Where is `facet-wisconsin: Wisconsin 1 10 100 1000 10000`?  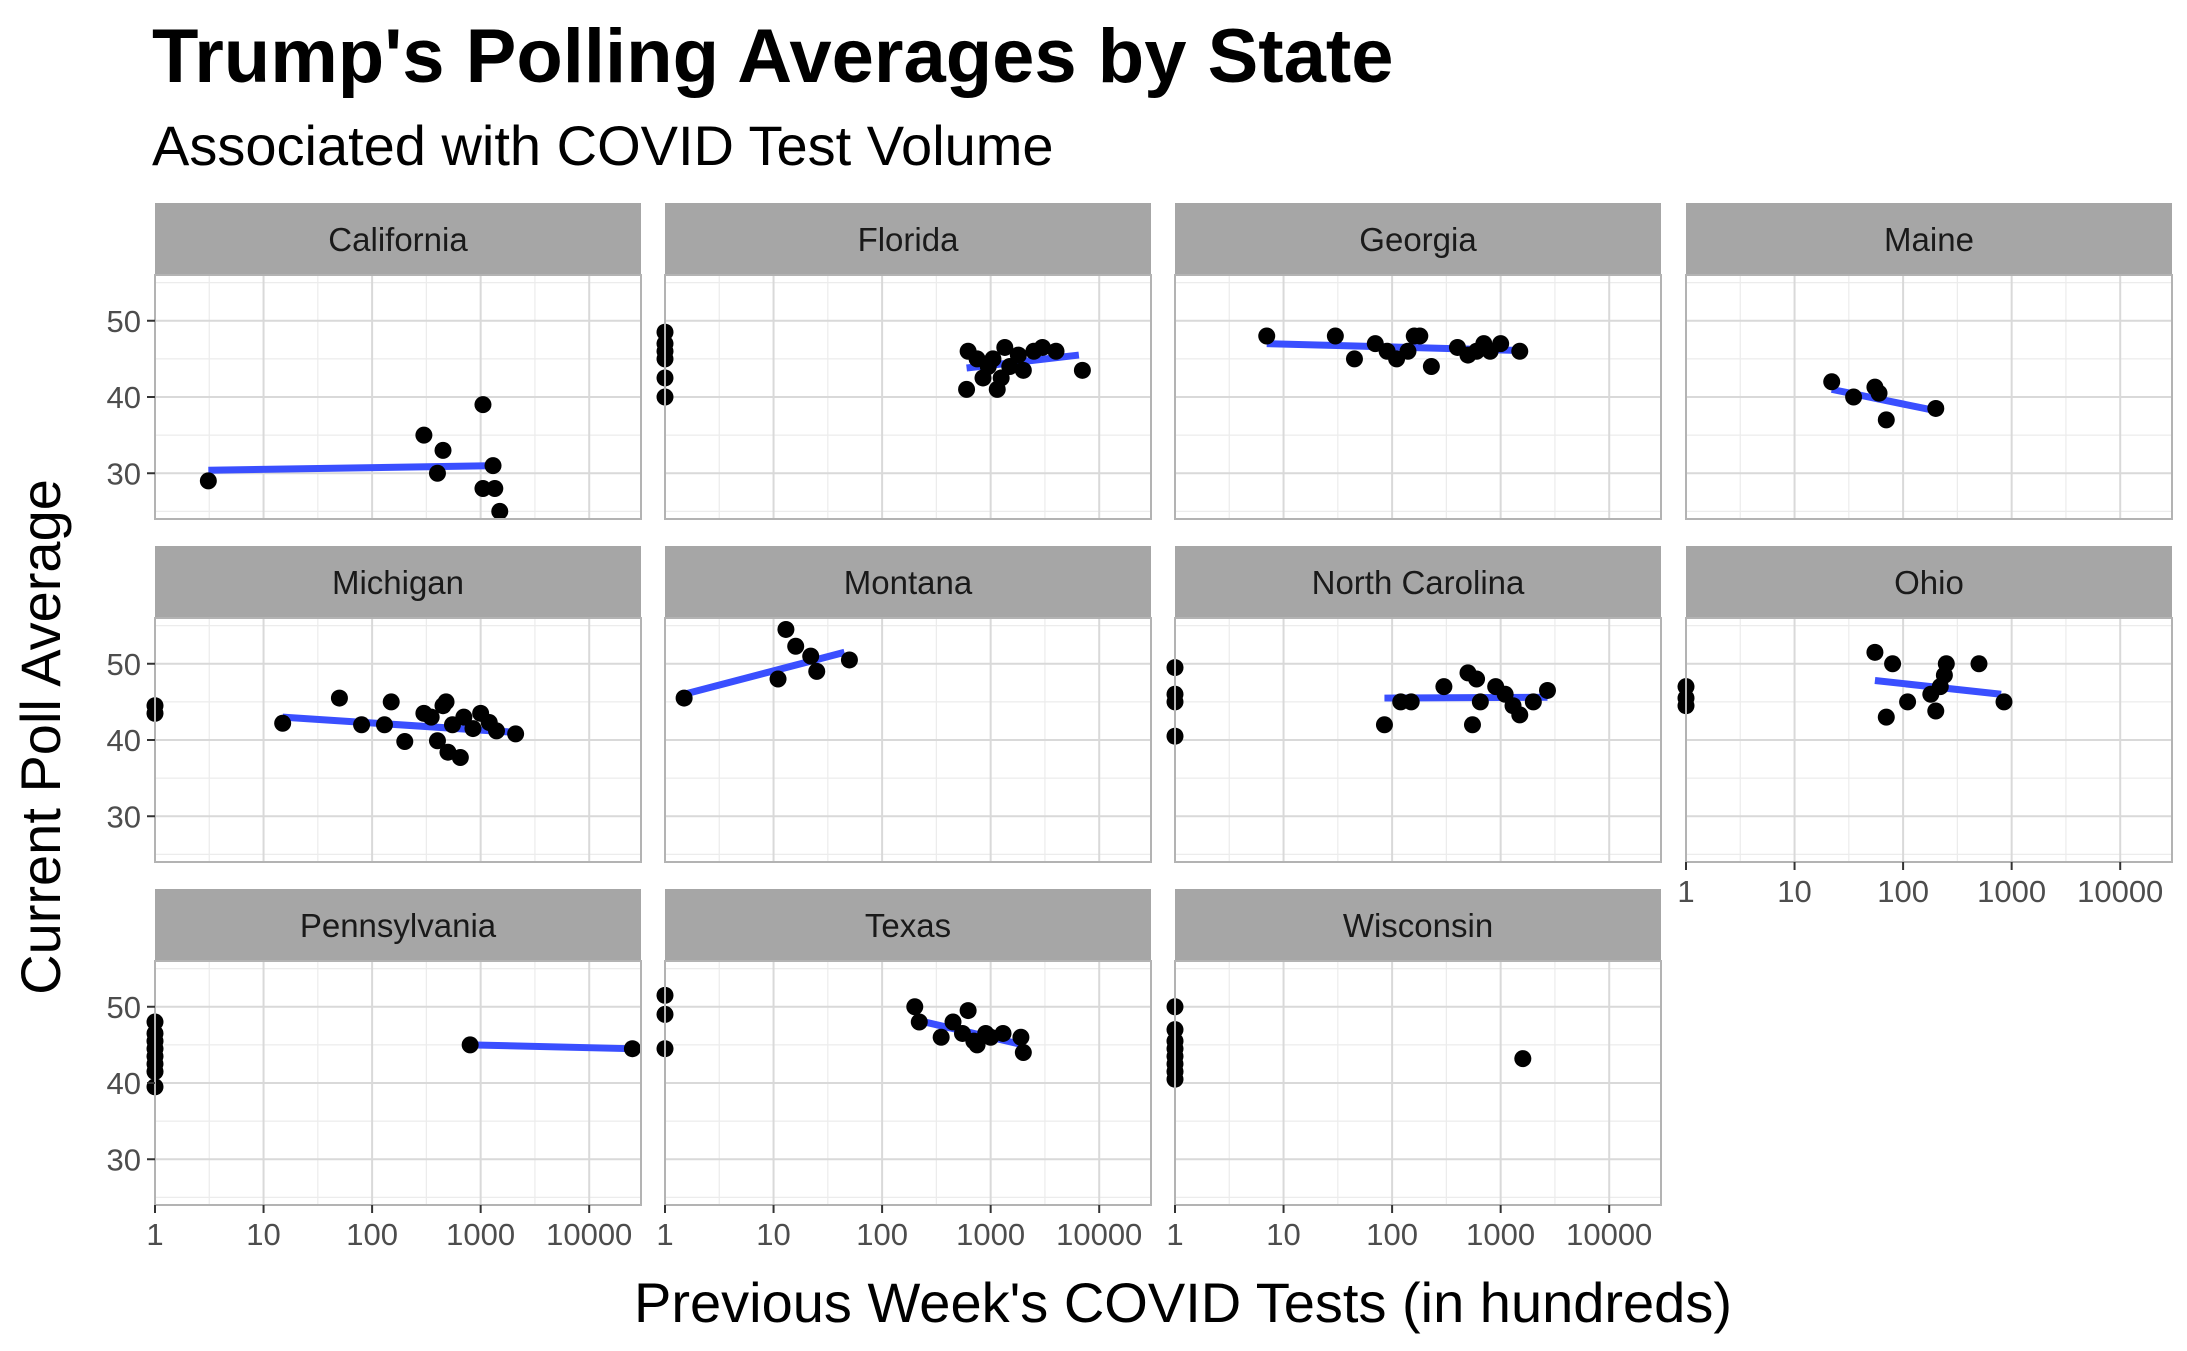 facet-wisconsin: Wisconsin 1 10 100 1000 10000 is located at coordinates (1414, 1070).